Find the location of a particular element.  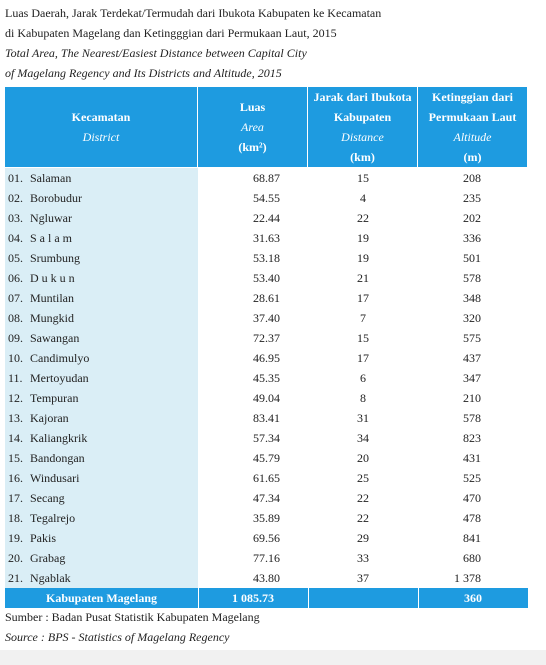

area-cell: 49.04 is located at coordinates (266, 398).